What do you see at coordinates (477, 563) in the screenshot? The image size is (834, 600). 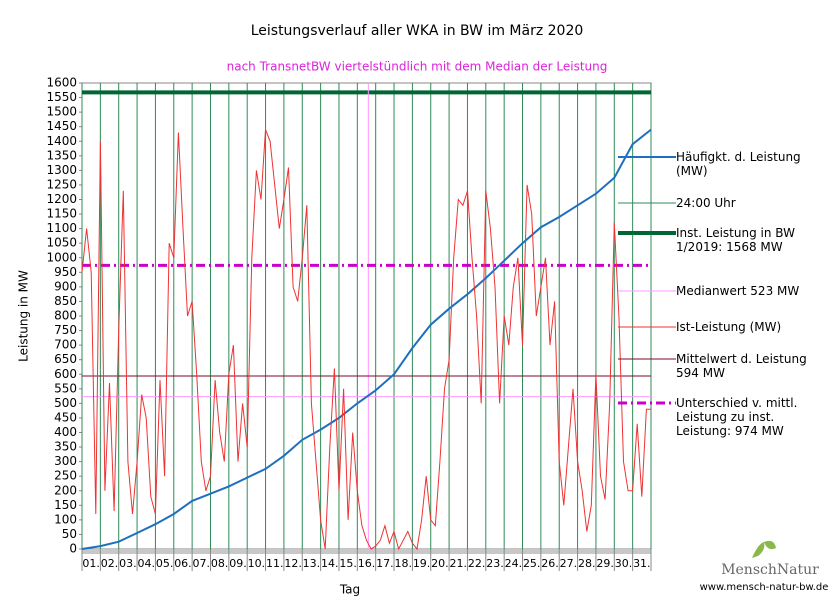 I see `x-tick-label: 22.` at bounding box center [477, 563].